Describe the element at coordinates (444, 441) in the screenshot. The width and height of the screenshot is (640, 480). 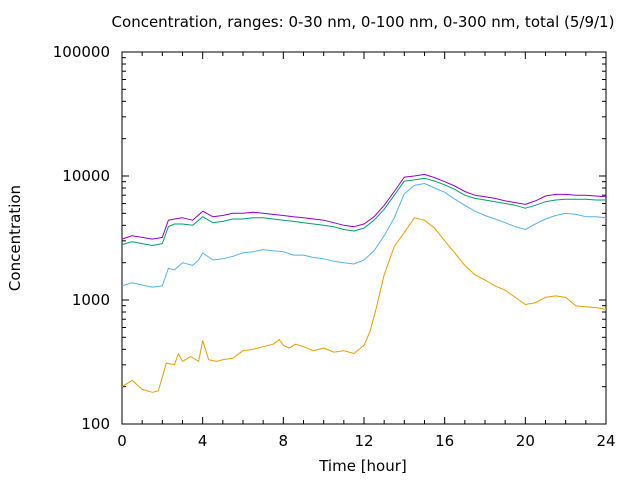
I see `x-tick-label: 16` at that location.